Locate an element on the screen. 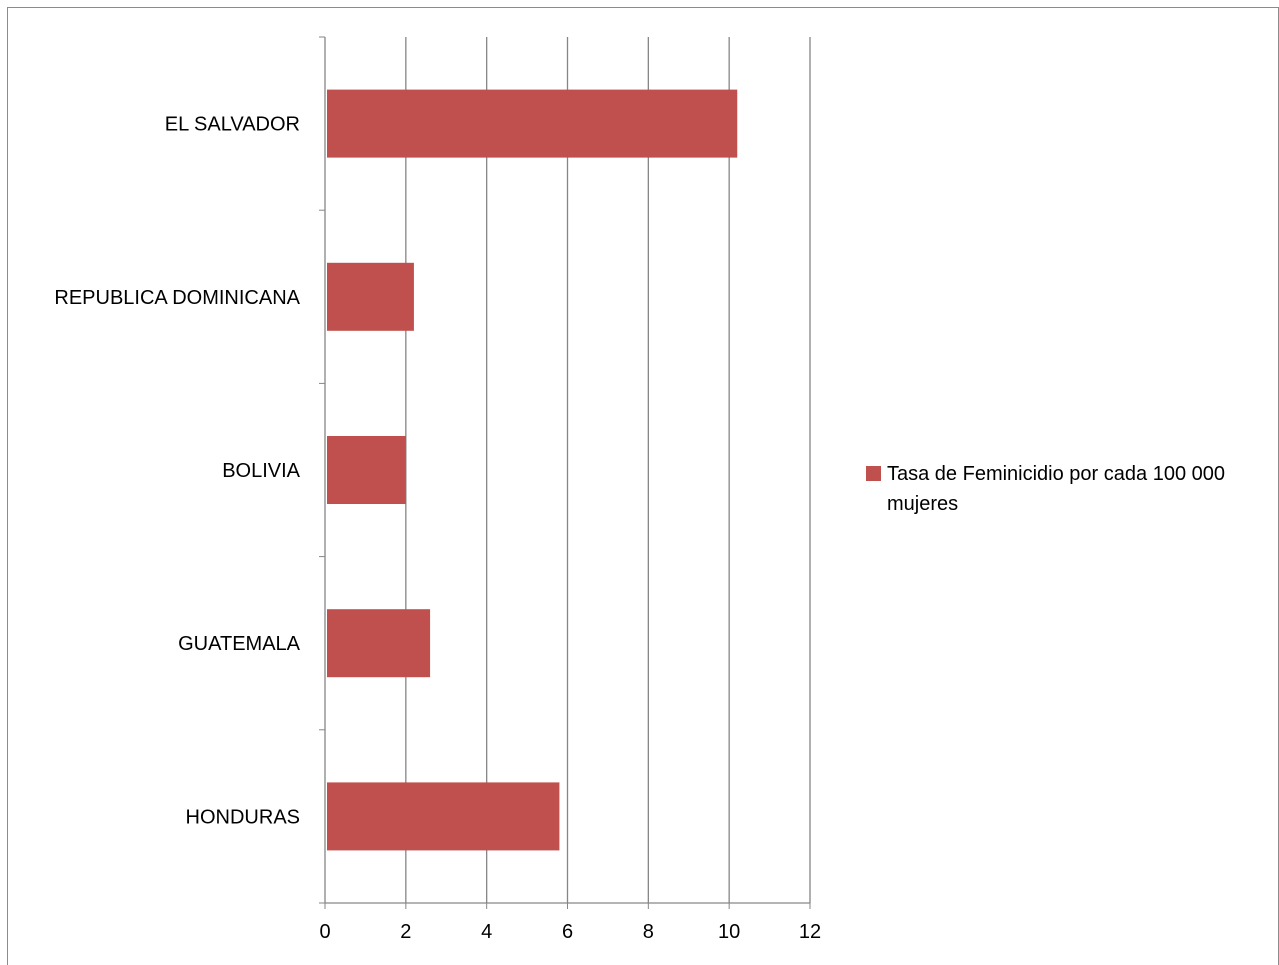 Image resolution: width=1279 pixels, height=965 pixels. x-tick-label: 12 is located at coordinates (810, 932).